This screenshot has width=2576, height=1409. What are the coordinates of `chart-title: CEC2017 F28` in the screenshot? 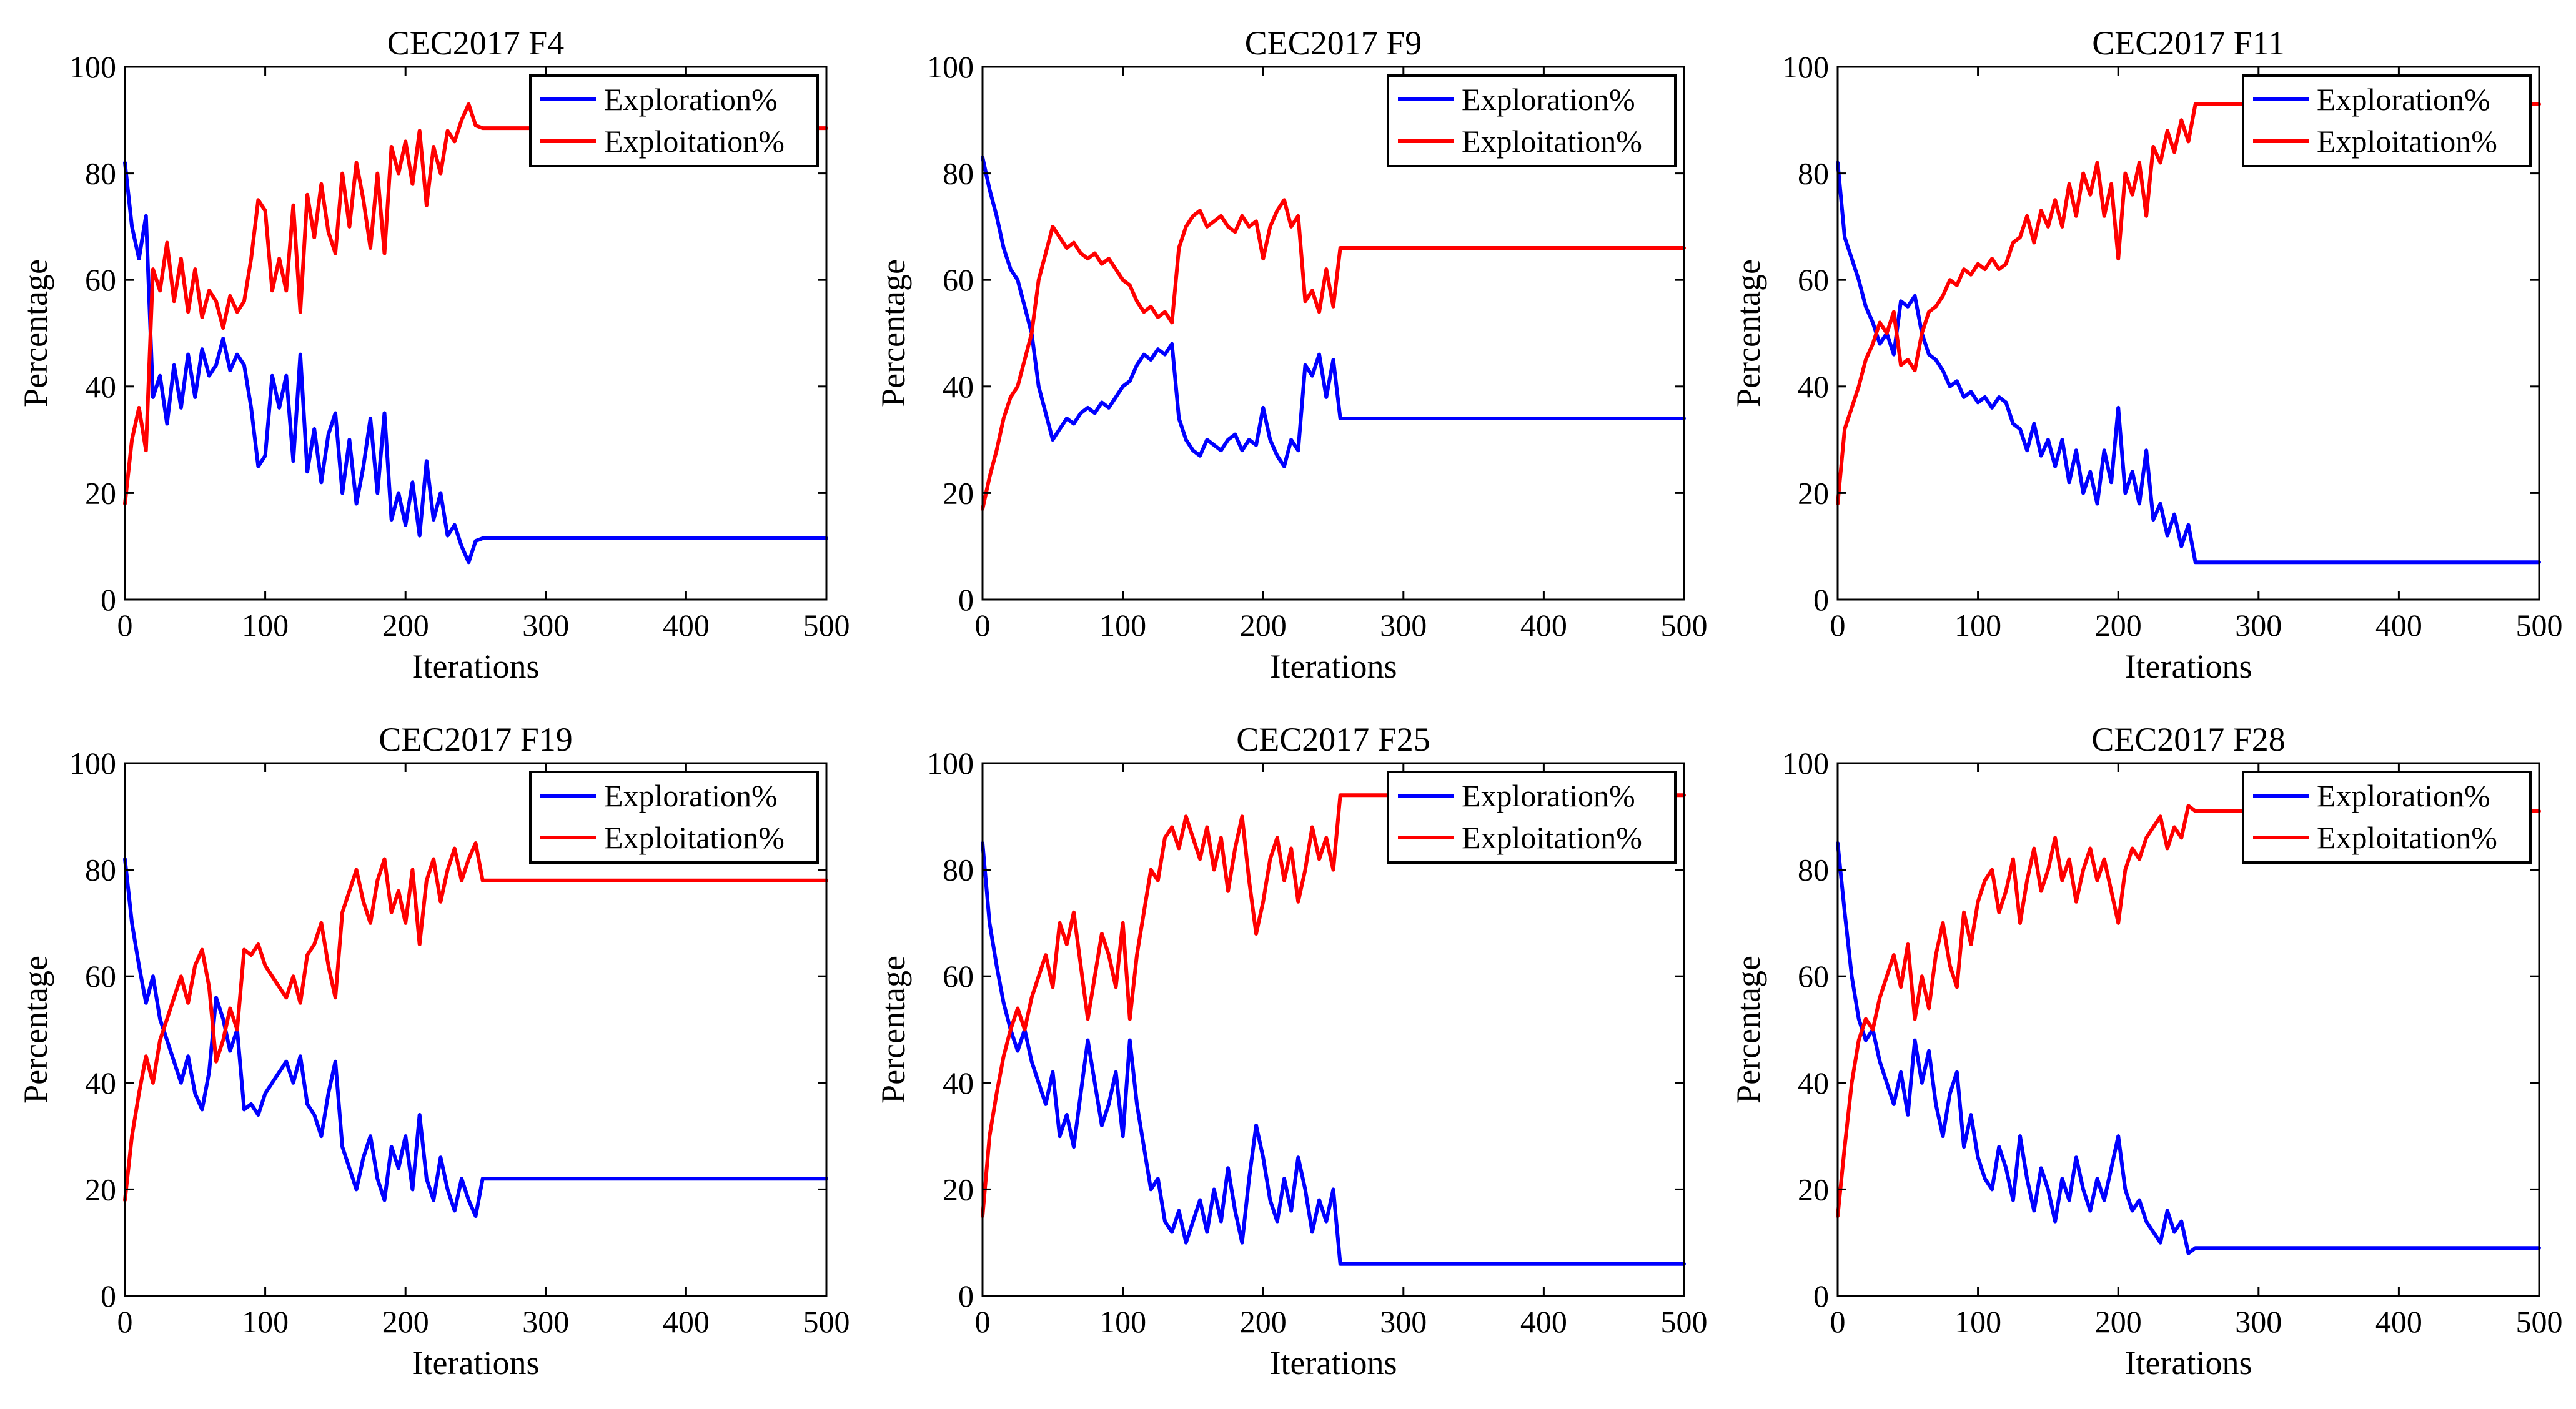 It's located at (2188, 739).